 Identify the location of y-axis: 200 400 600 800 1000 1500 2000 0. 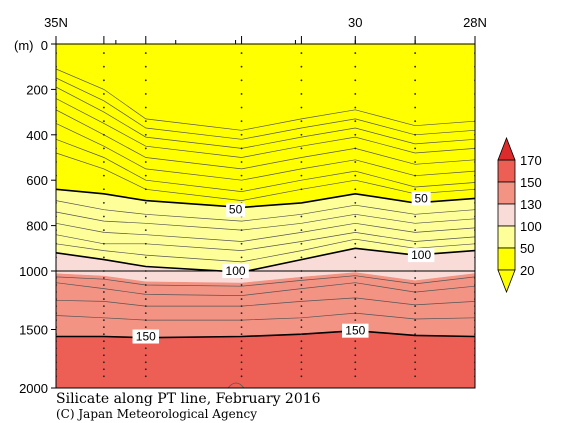
(37, 217).